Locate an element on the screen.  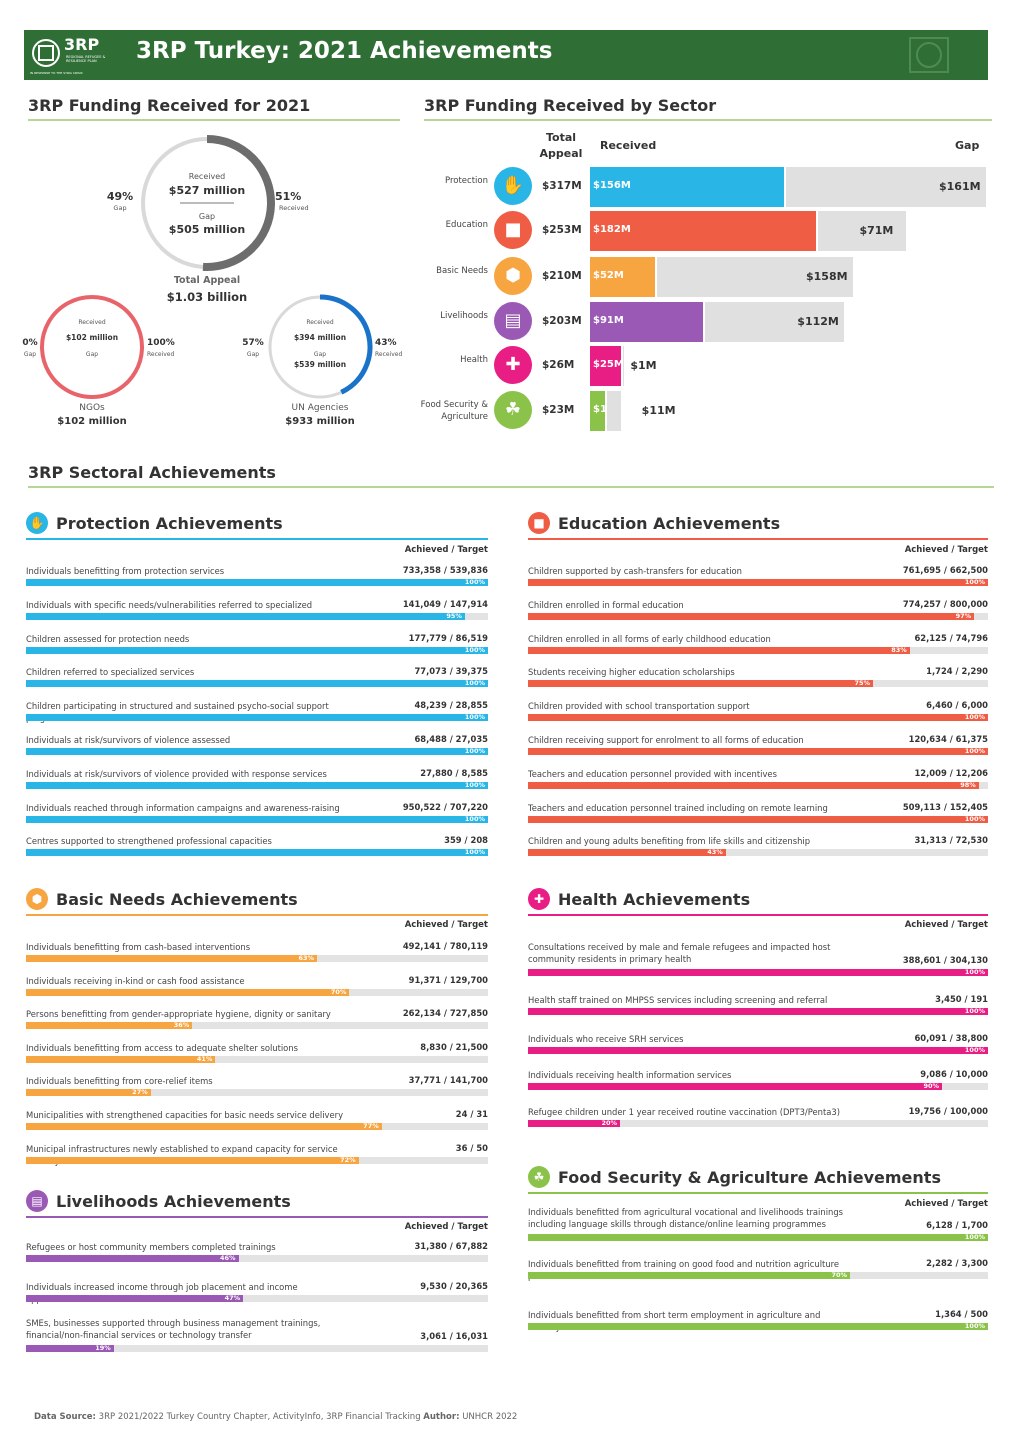
progress-percent: 36% is located at coordinates (181, 1025).